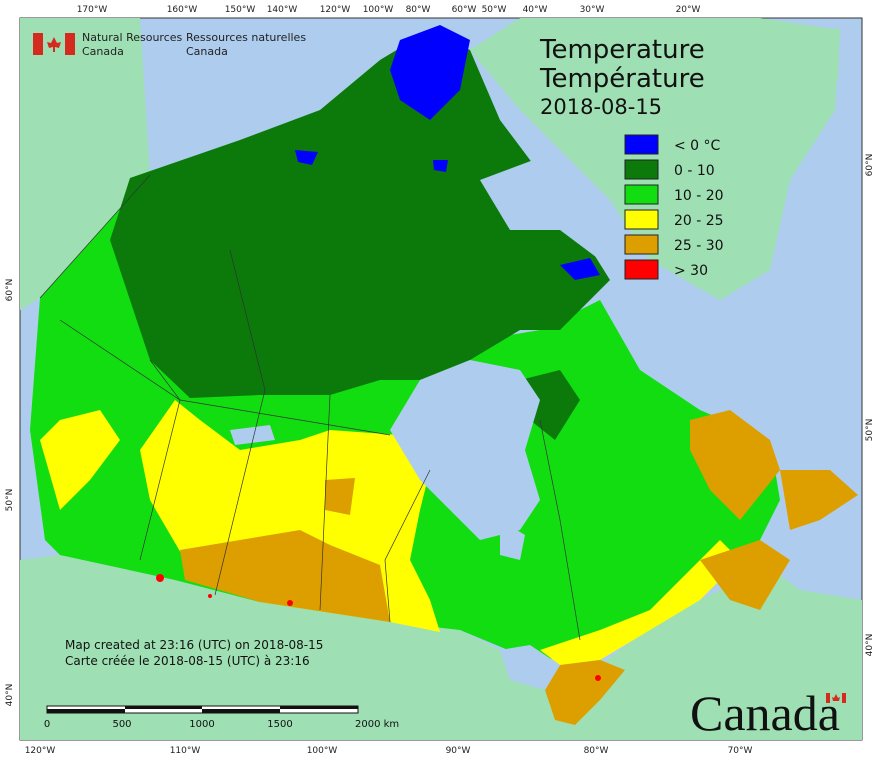  I want to click on legend-label: 20 - 25, so click(699, 221).